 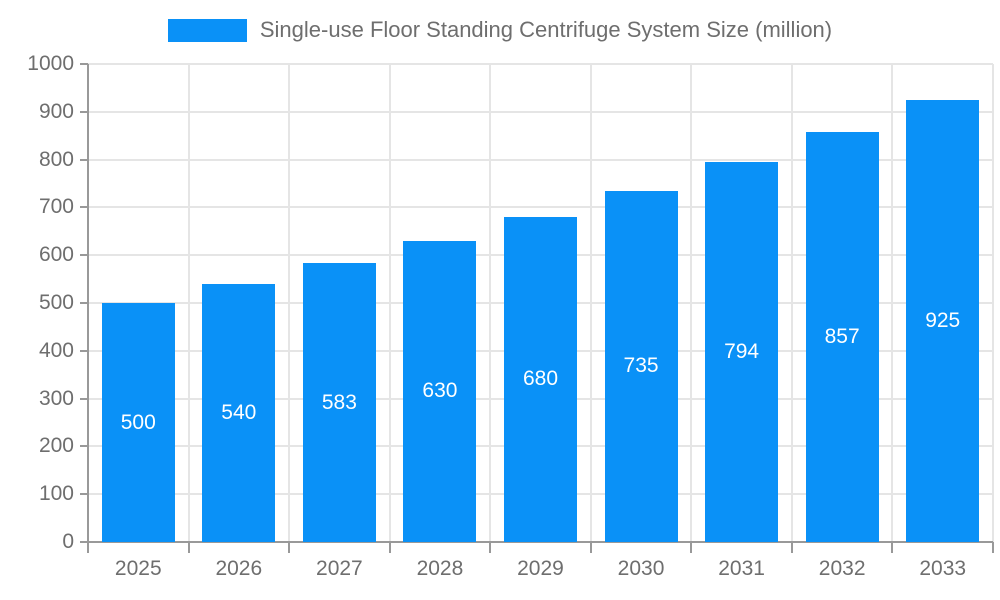 I want to click on bar-2032: 857, so click(x=842, y=337).